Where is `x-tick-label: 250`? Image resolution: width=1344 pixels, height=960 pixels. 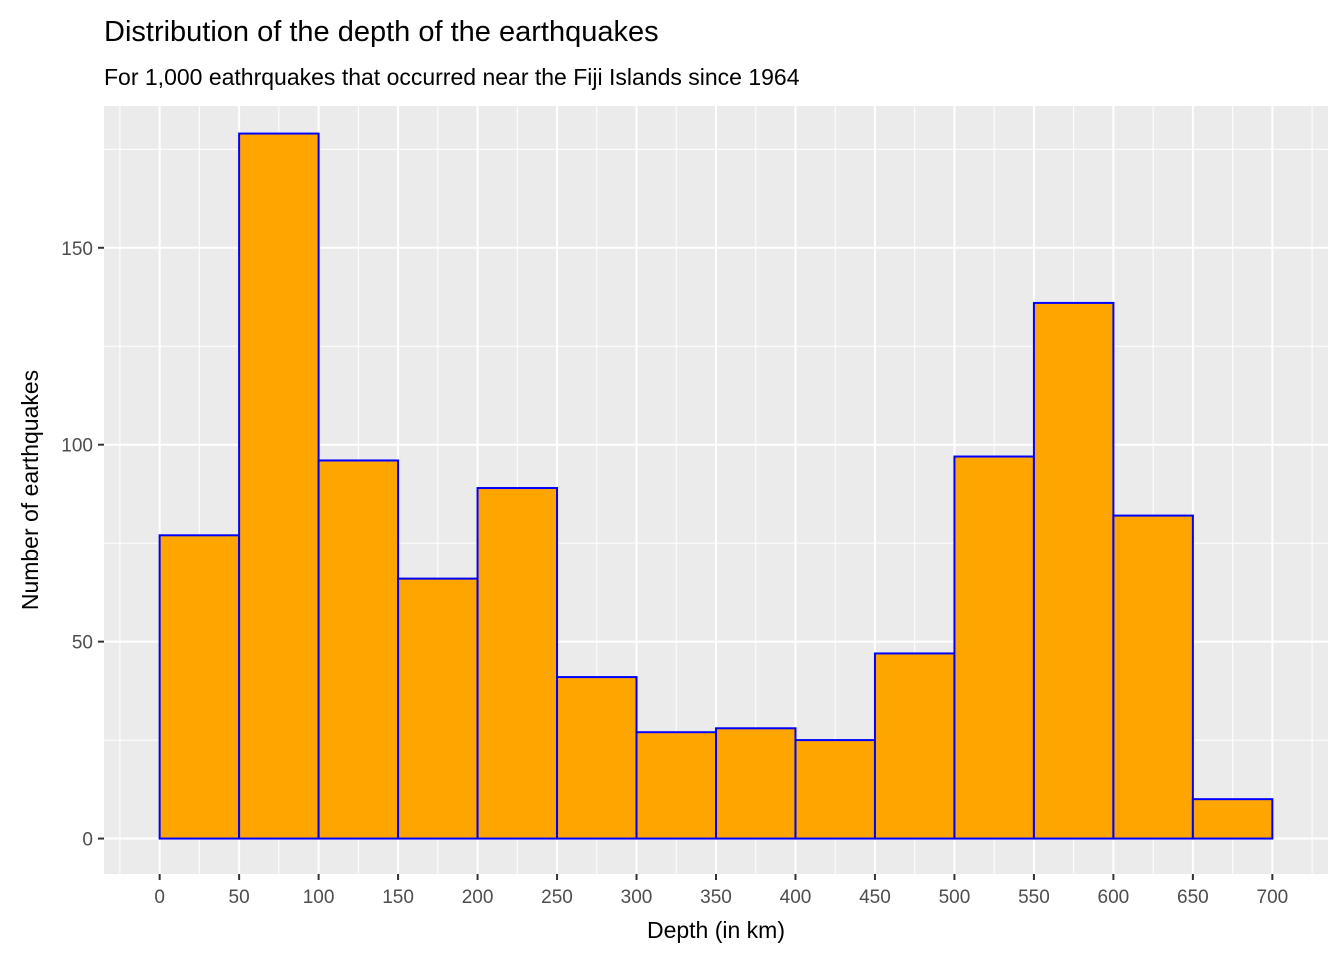
x-tick-label: 250 is located at coordinates (557, 897).